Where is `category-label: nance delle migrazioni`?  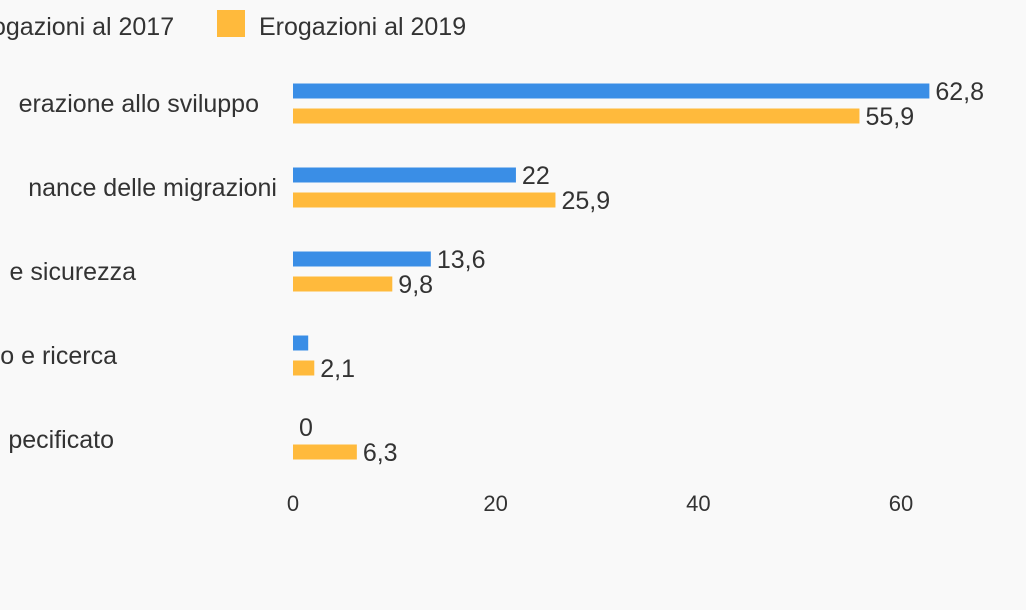 category-label: nance delle migrazioni is located at coordinates (152, 188).